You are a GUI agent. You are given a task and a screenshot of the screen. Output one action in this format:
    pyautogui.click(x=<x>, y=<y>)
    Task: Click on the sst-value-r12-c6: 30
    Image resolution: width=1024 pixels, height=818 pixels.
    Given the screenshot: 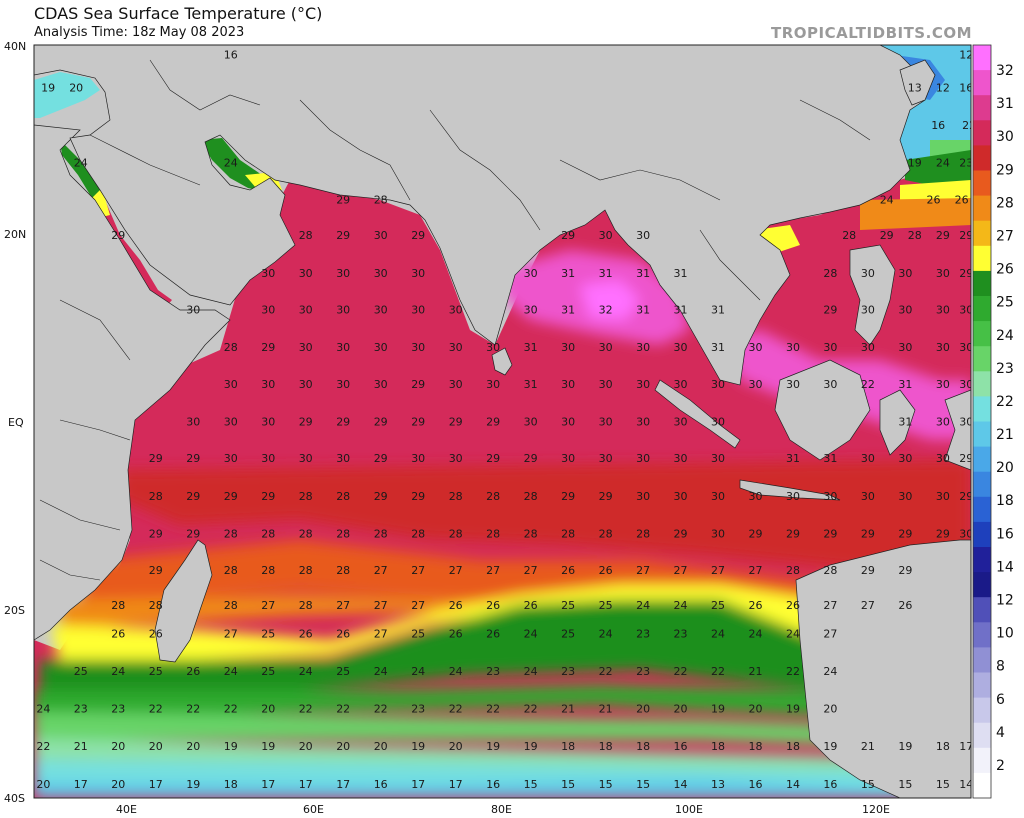 What is the action you would take?
    pyautogui.click(x=456, y=347)
    